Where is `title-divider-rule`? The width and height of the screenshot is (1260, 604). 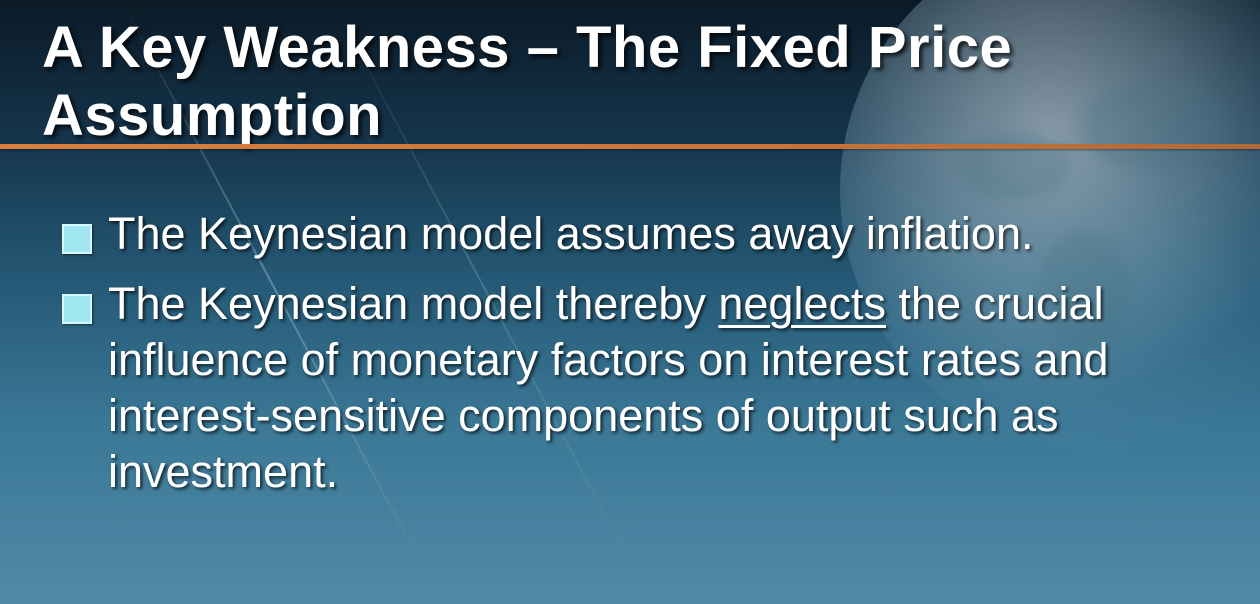 title-divider-rule is located at coordinates (630, 146).